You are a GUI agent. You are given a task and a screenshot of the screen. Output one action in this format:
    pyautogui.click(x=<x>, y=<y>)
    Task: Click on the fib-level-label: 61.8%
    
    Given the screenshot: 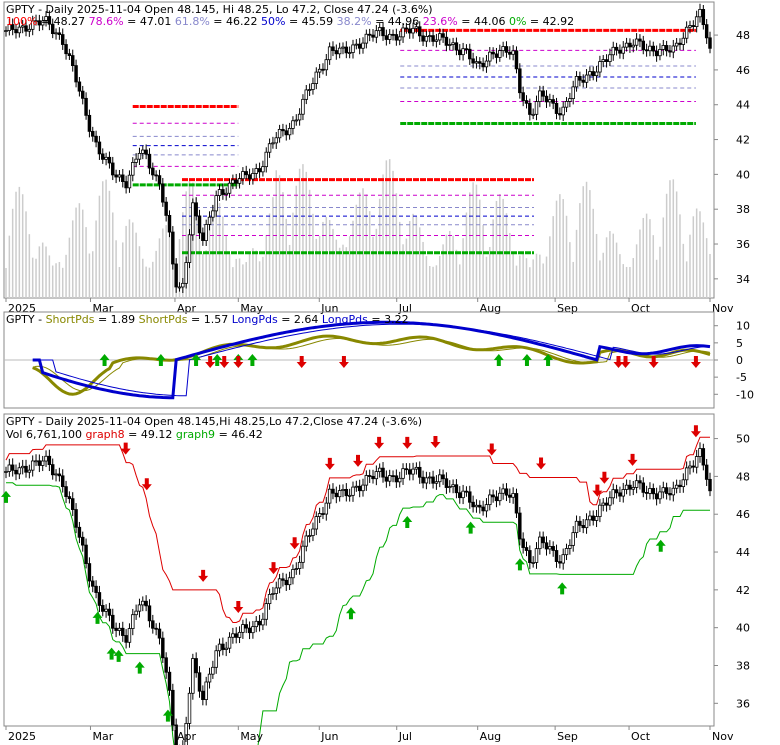 What is the action you would take?
    pyautogui.click(x=192, y=21)
    